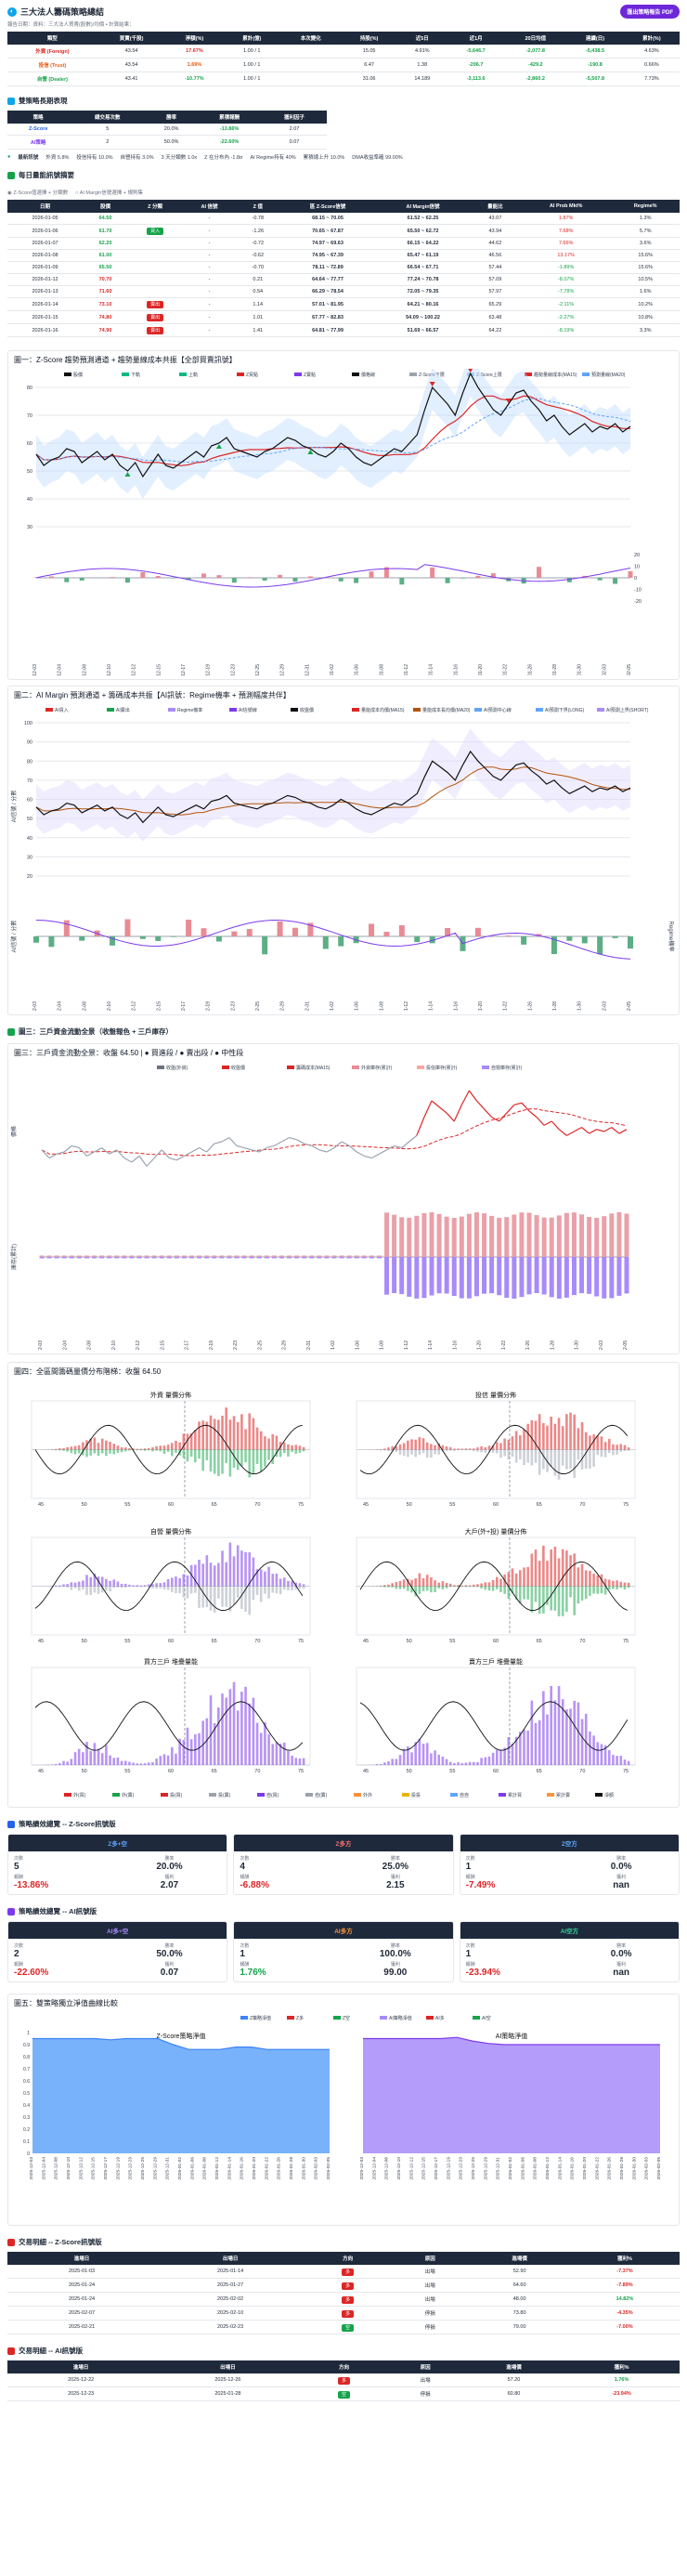  Describe the element at coordinates (257, 1772) in the screenshot. I see `x-tick-label: 70` at that location.